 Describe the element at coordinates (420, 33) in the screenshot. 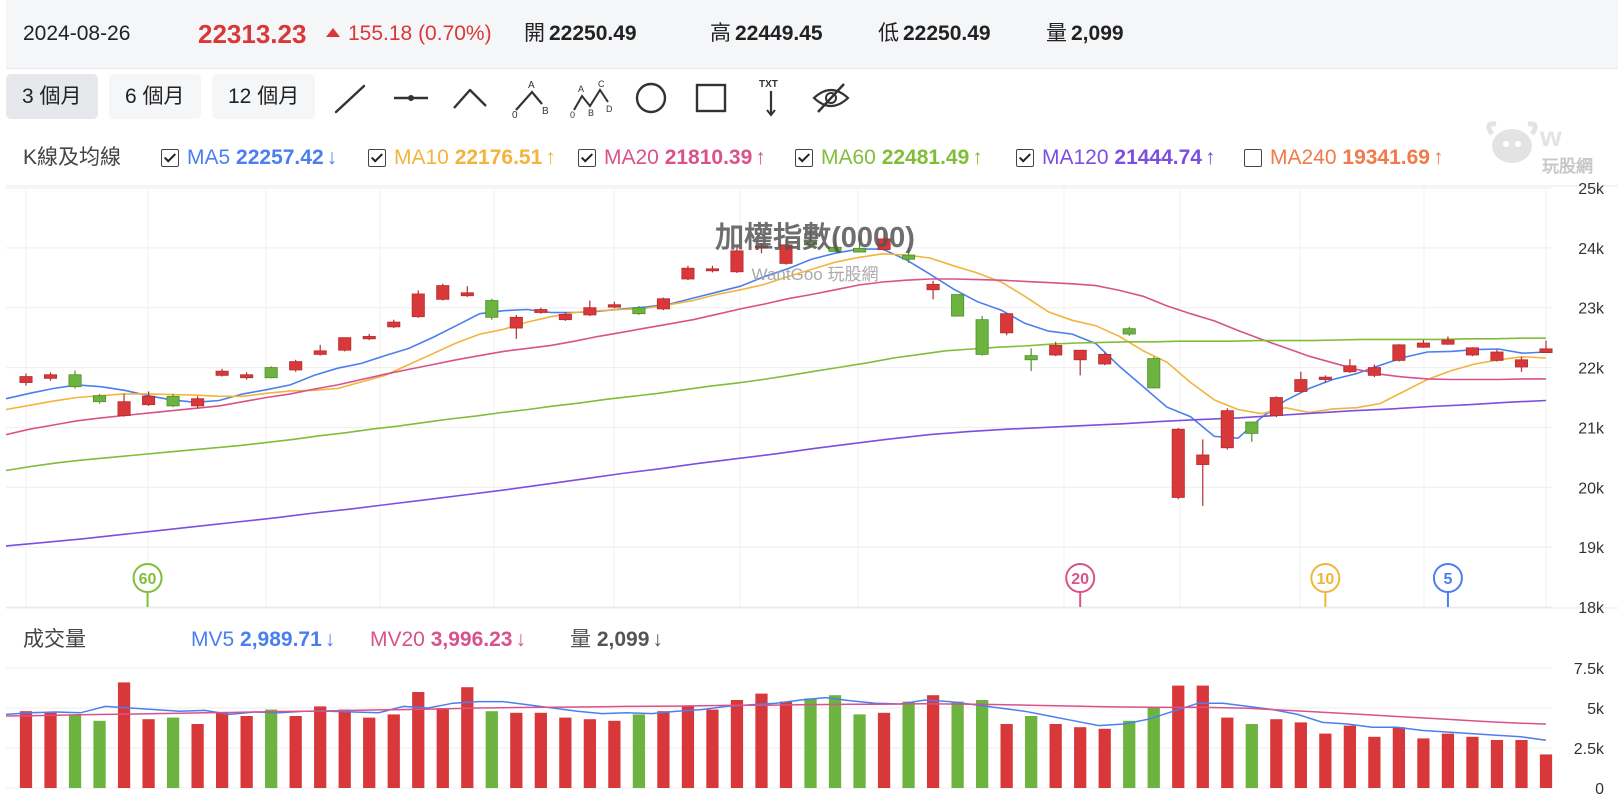

I see `price-change-value: 155.18 (0.70%)` at that location.